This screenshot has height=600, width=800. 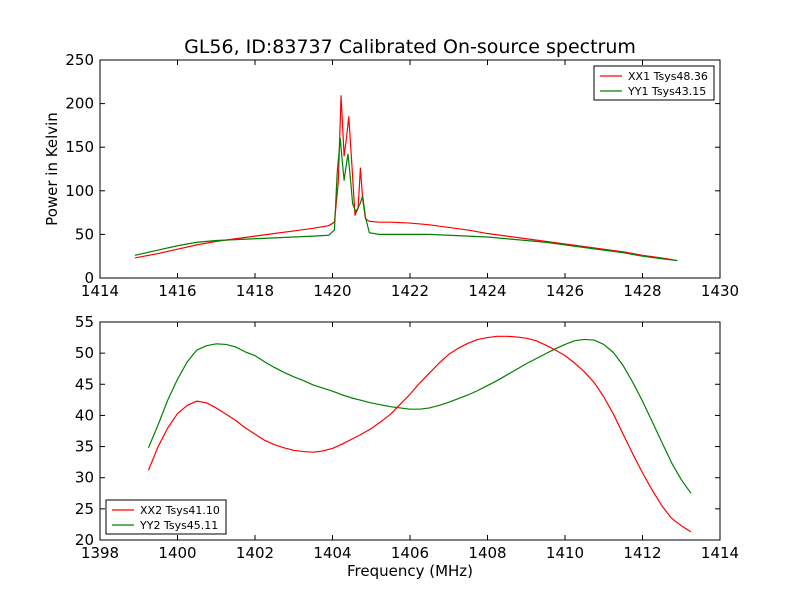 What do you see at coordinates (178, 525) in the screenshot?
I see `legend-entry: YY2 Tsys45.11` at bounding box center [178, 525].